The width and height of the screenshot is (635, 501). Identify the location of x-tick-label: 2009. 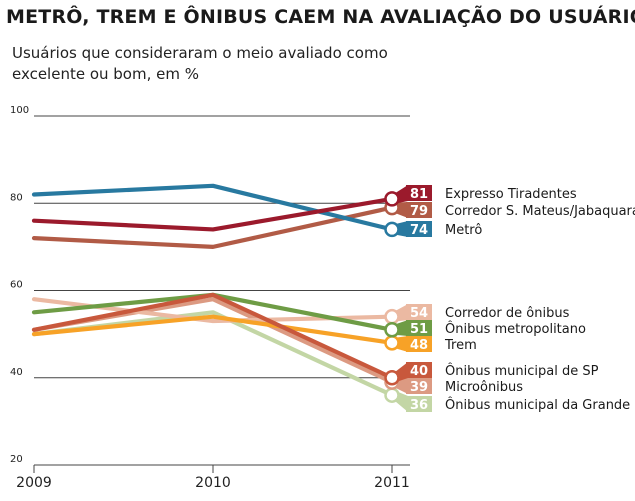
(34, 483).